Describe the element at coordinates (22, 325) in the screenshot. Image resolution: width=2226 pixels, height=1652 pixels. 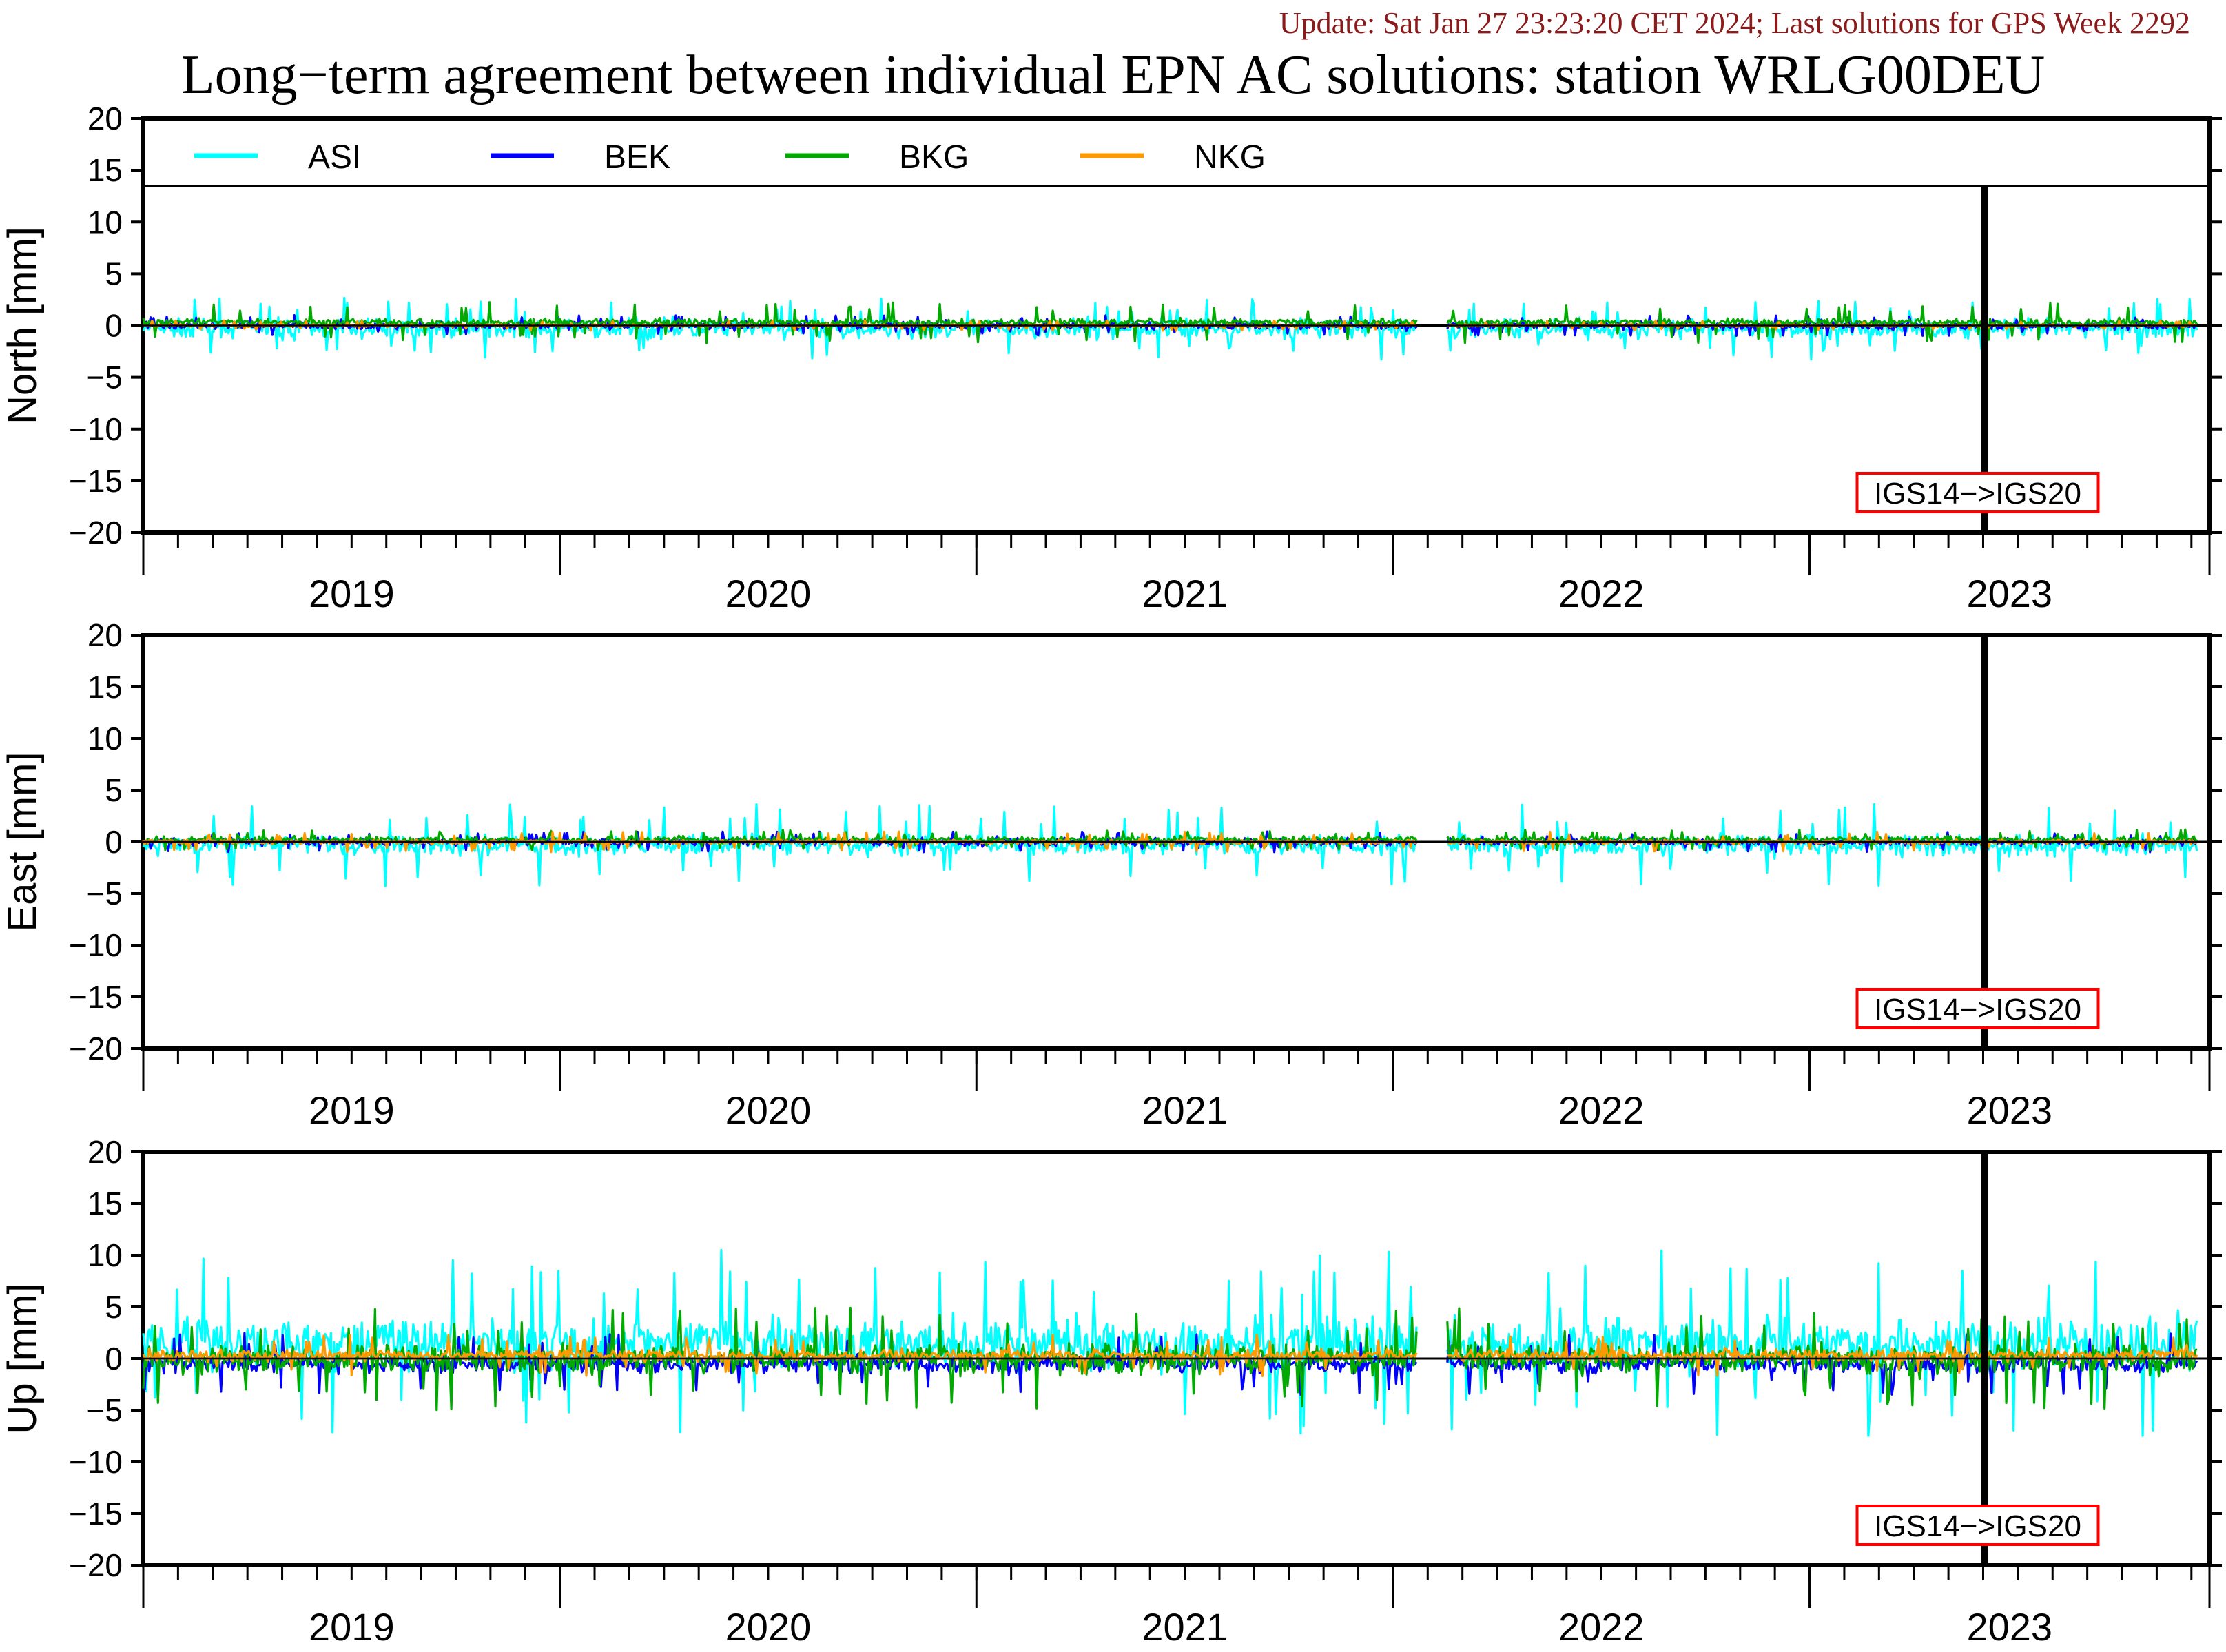
I see `y-axis-label: North [mm]` at that location.